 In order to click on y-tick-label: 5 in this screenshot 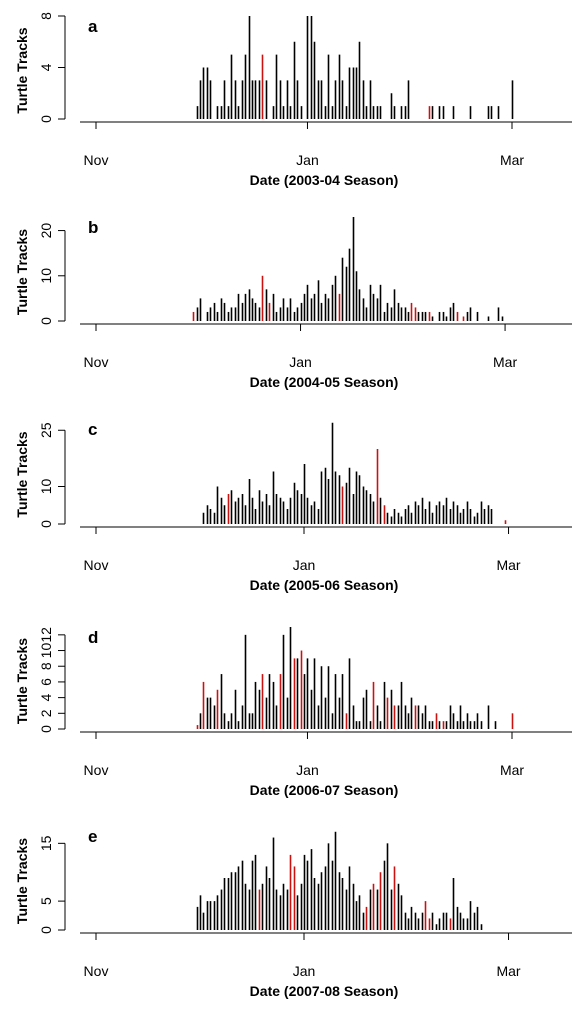, I will do `click(46, 901)`.